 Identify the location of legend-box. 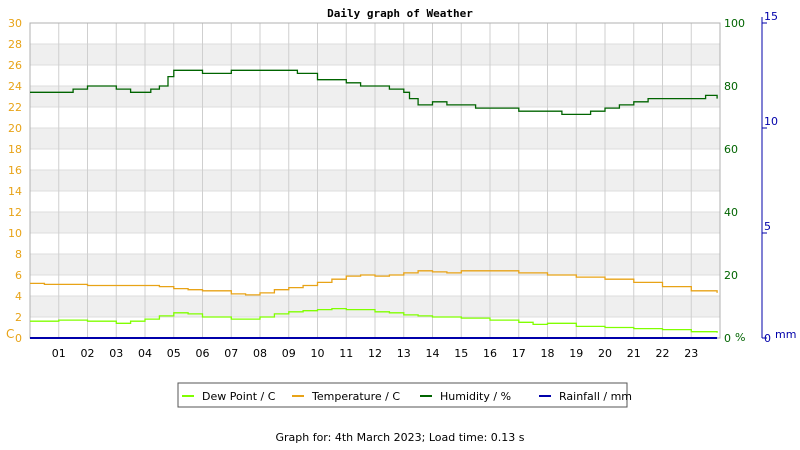
(402, 395).